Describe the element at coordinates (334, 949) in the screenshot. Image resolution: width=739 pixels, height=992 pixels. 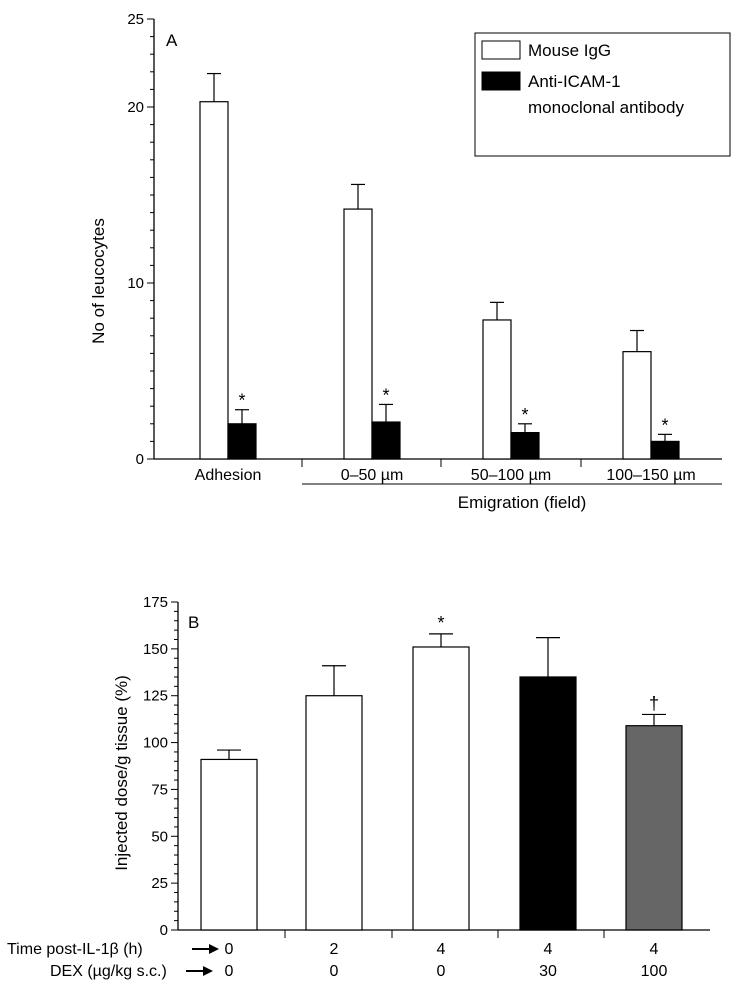
I see `time-value-label: 2` at that location.